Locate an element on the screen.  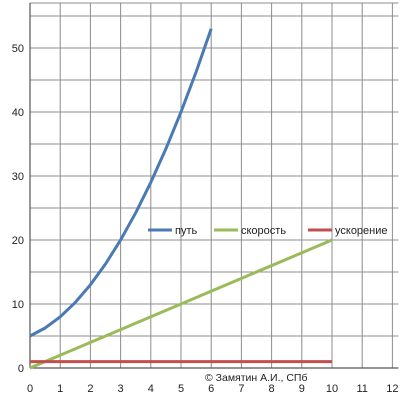
x-tick-label: 5 is located at coordinates (181, 389).